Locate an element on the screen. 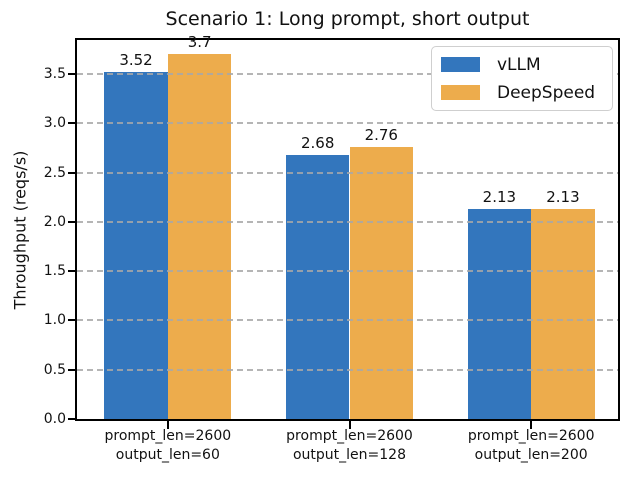 The height and width of the screenshot is (480, 640). bar-value-label: 3.52 is located at coordinates (136, 59).